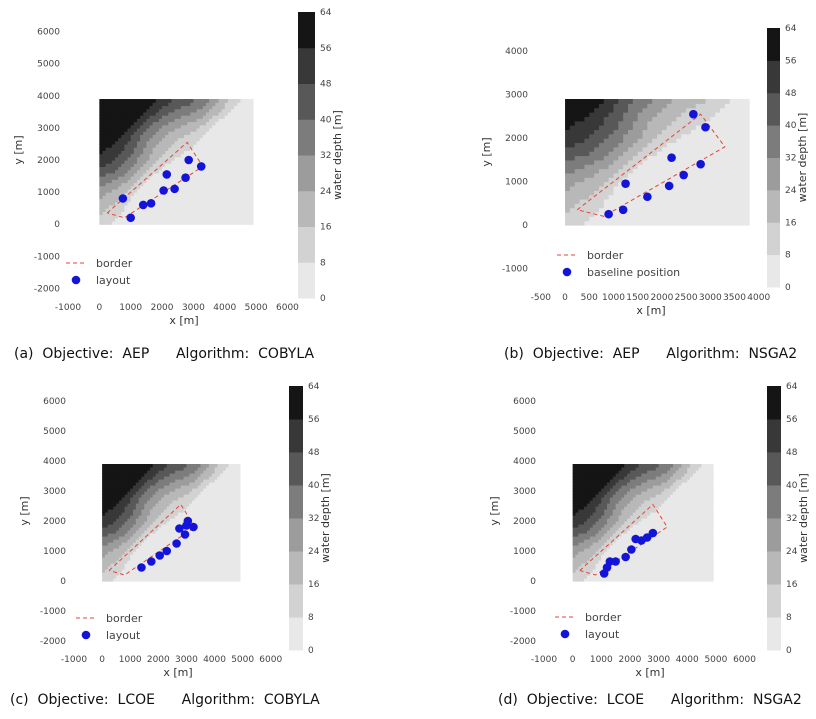 This screenshot has height=719, width=816. I want to click on y-axis-label: y [m], so click(486, 151).